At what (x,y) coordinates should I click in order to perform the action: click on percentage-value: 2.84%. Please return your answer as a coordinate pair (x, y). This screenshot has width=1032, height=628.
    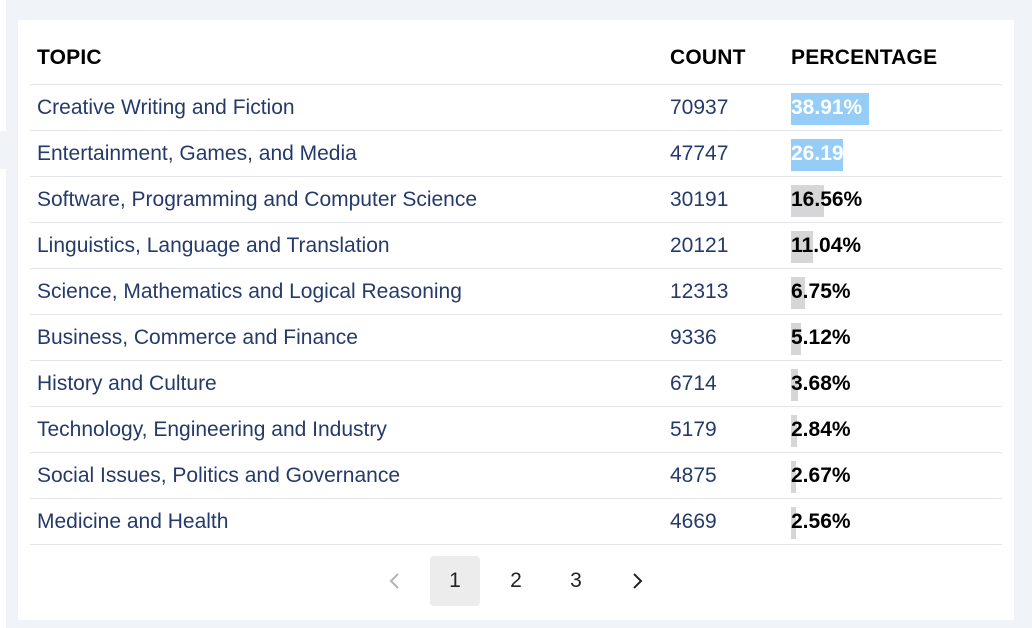
    Looking at the image, I should click on (821, 429).